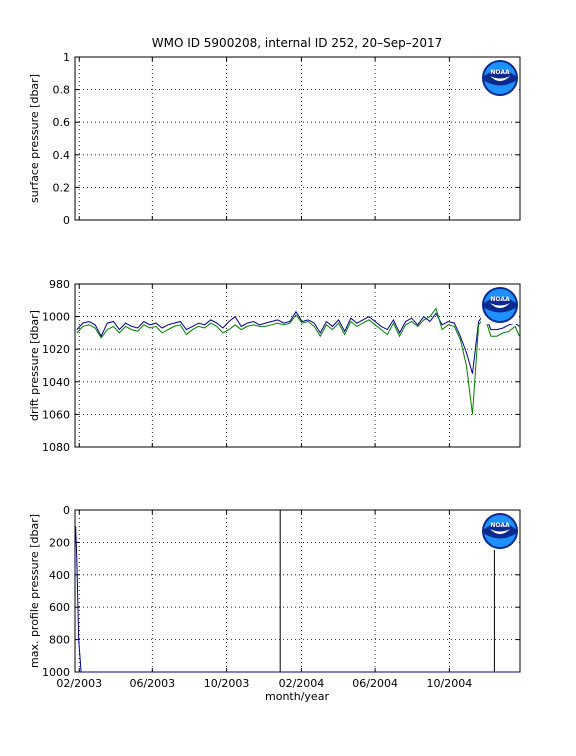  What do you see at coordinates (302, 683) in the screenshot?
I see `x-tick-label: 02/2004` at bounding box center [302, 683].